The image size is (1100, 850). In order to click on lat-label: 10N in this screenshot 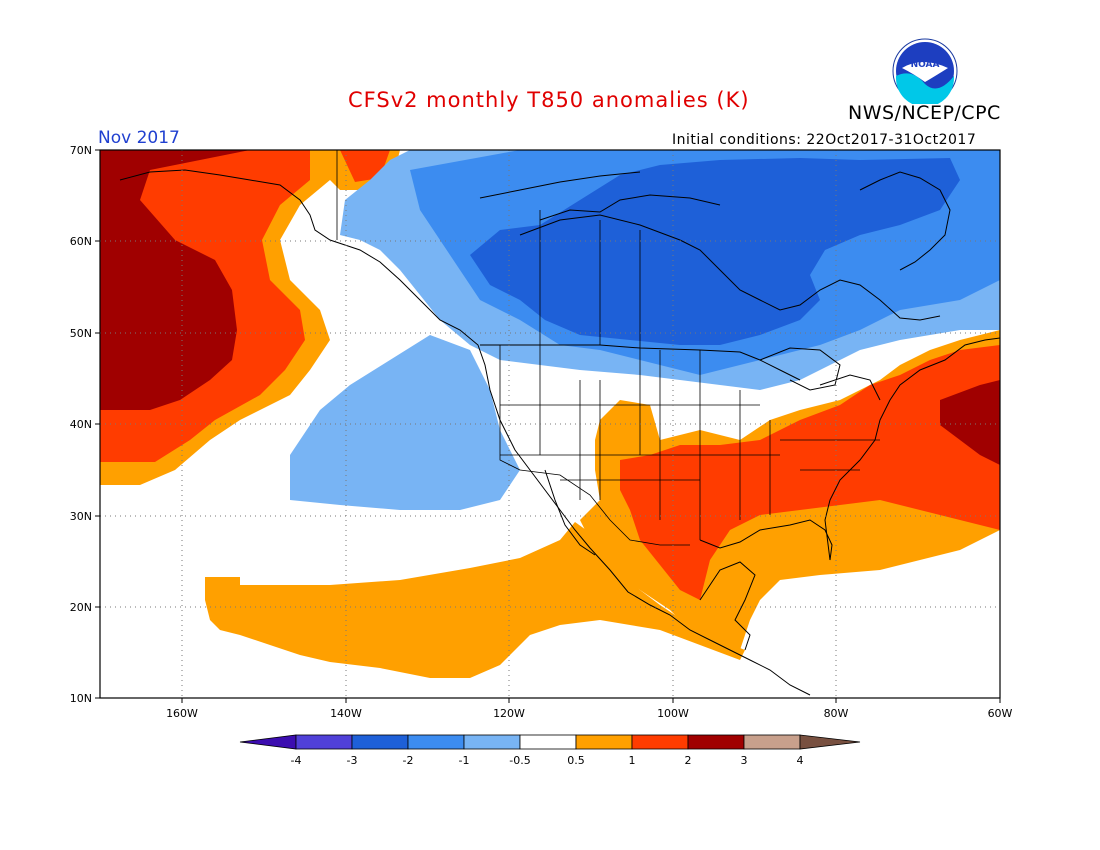, I will do `click(81, 698)`.